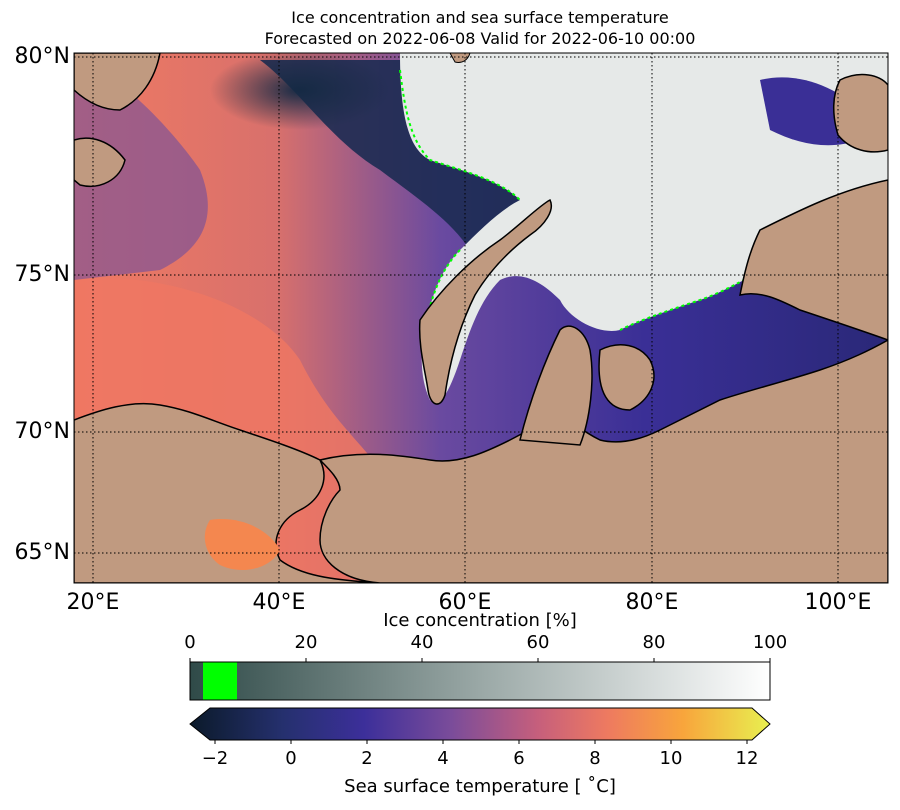  I want to click on sst-tick-12: 12, so click(747, 758).